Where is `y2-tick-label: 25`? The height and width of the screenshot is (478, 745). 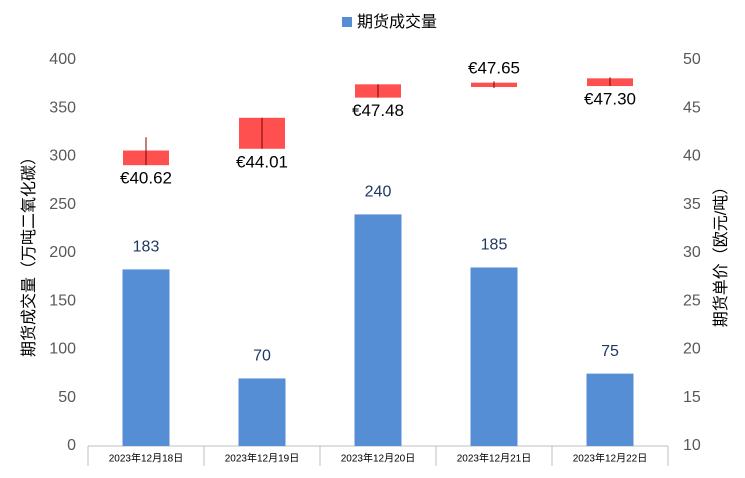 y2-tick-label: 25 is located at coordinates (692, 300).